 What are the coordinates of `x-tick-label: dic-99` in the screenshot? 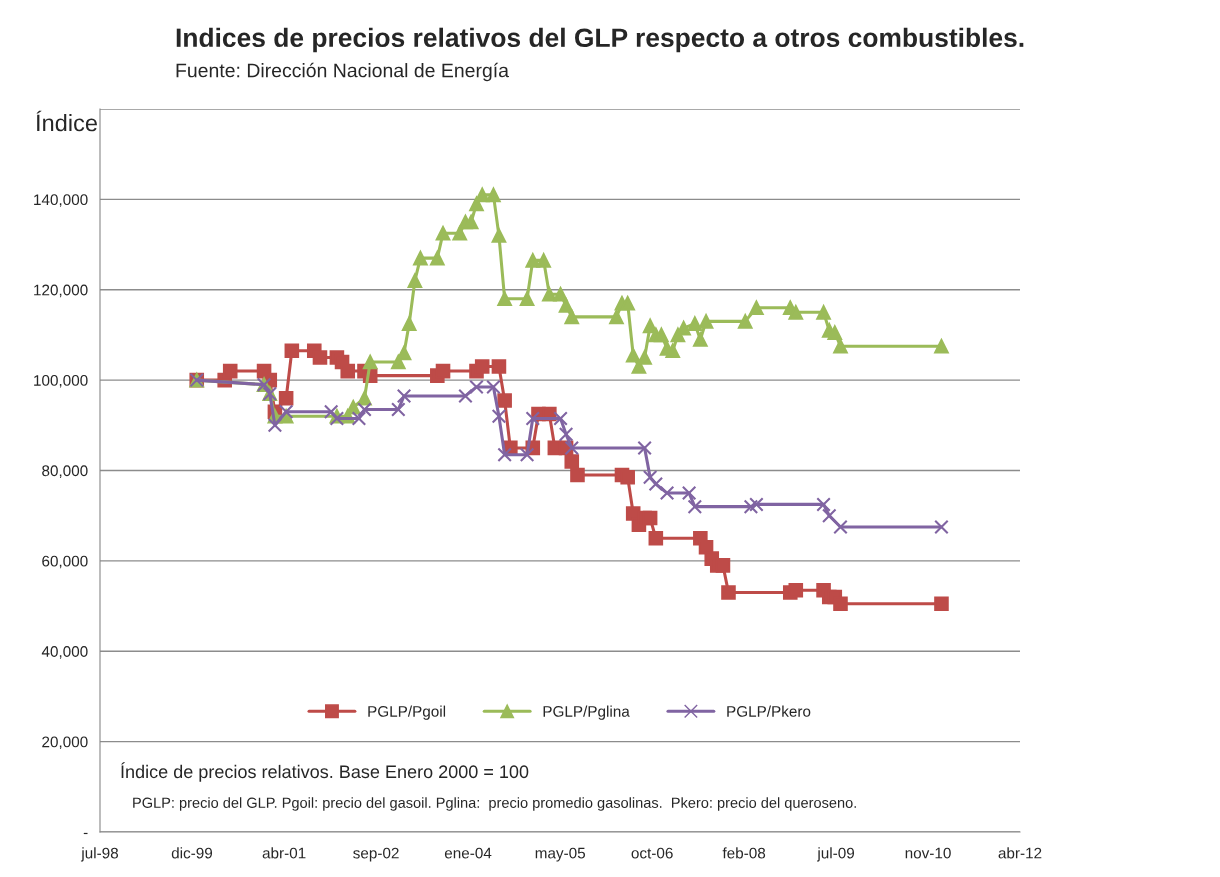 It's located at (192, 853).